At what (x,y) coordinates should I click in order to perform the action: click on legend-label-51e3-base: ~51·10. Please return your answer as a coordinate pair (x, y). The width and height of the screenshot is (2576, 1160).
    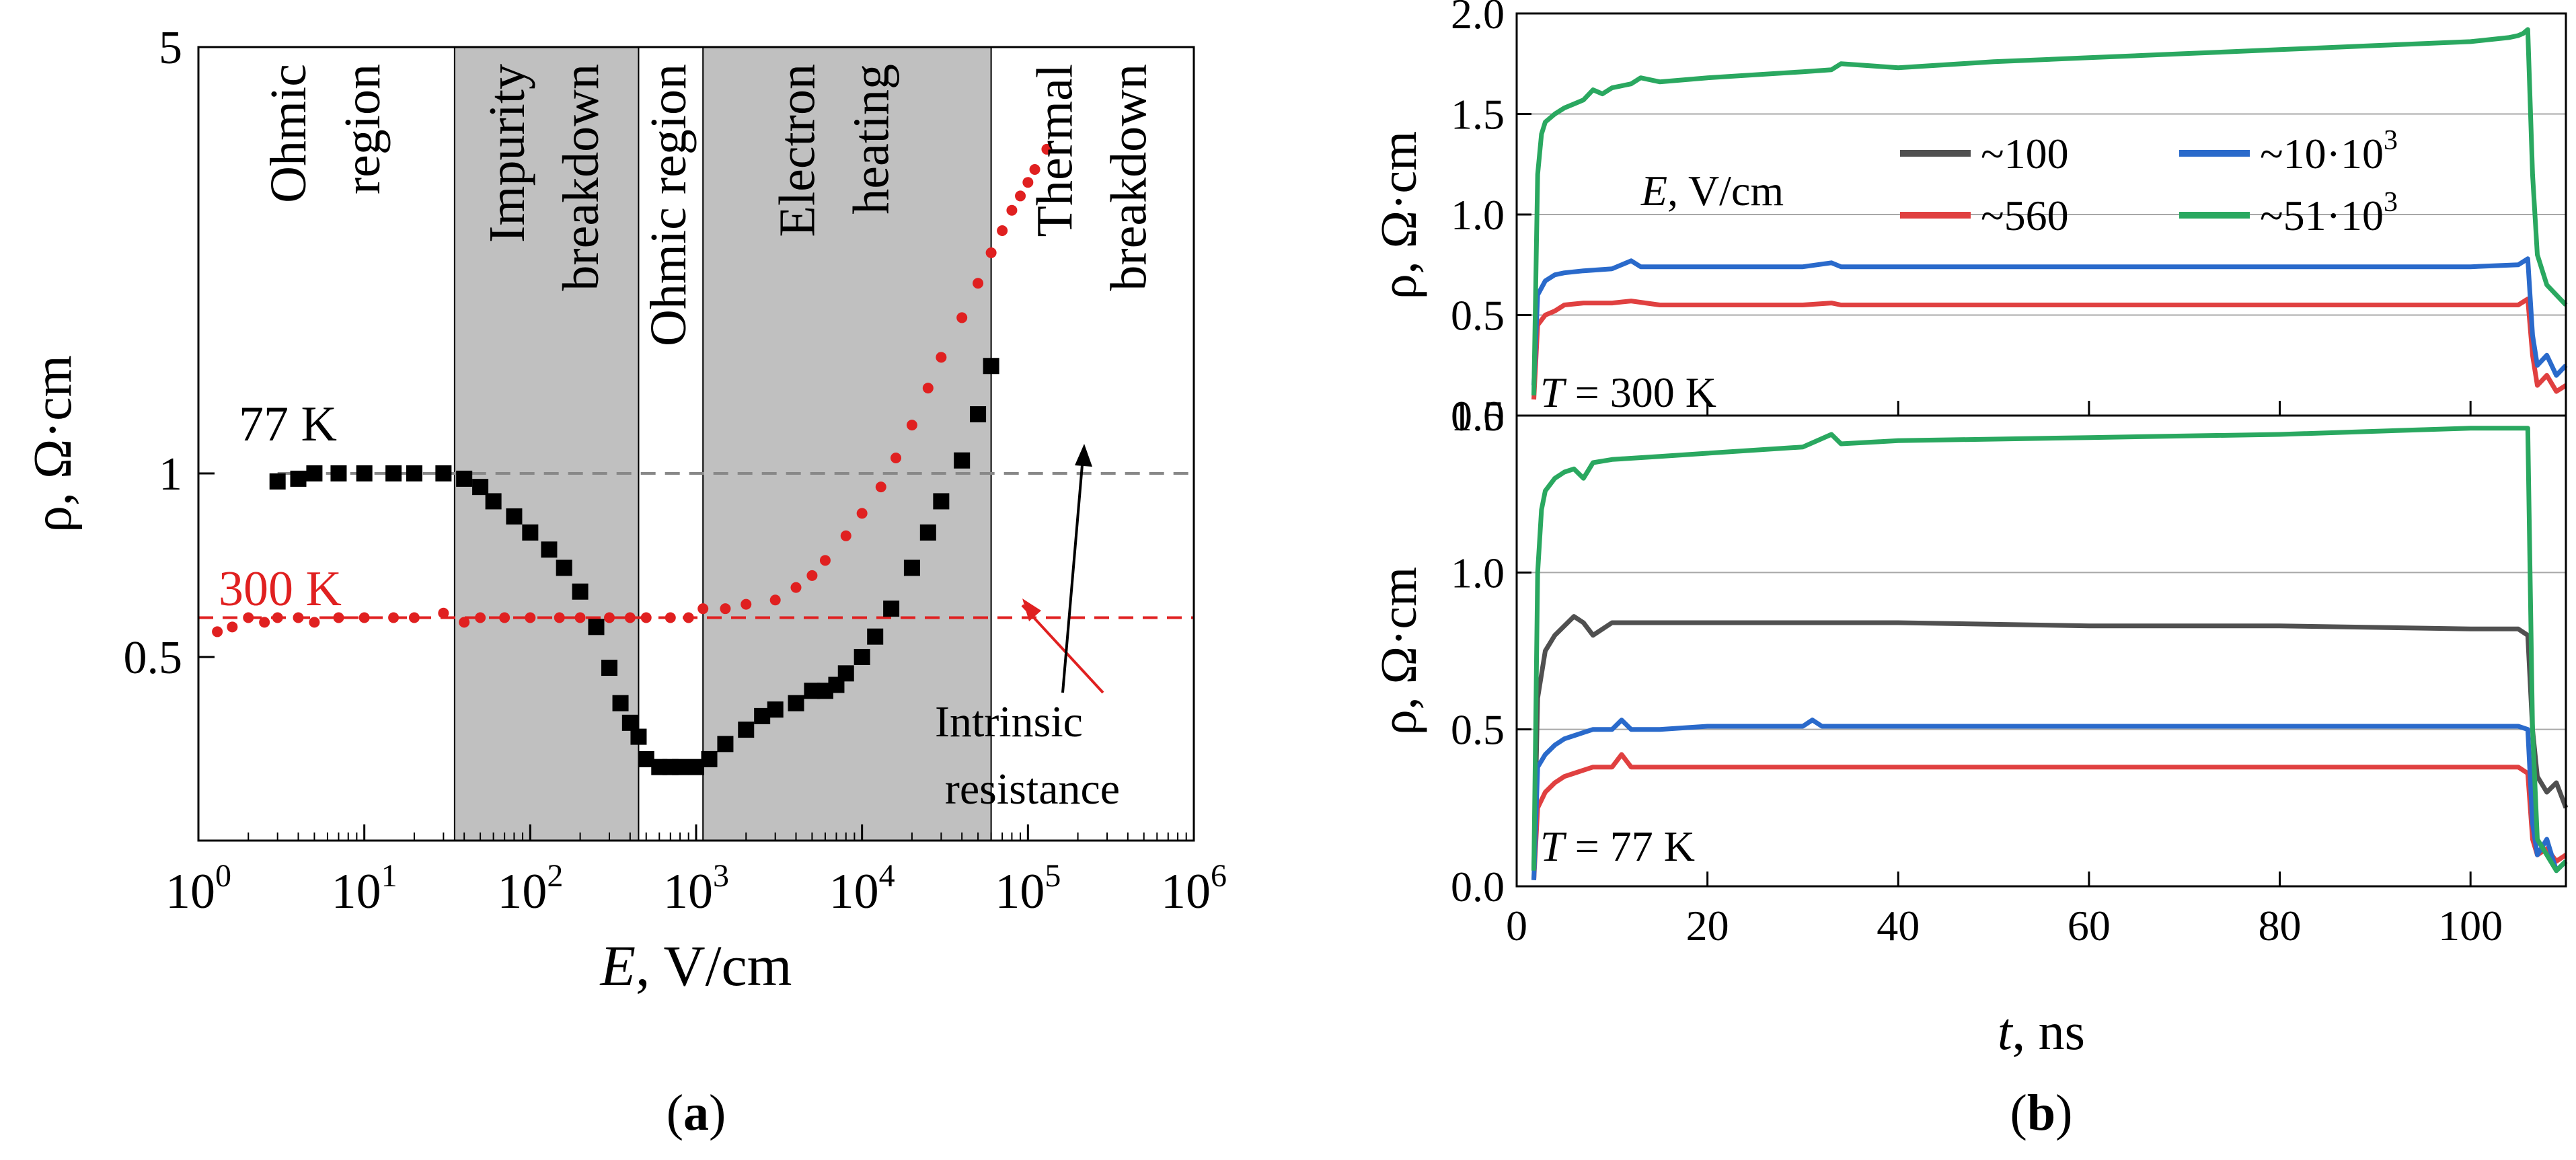
    Looking at the image, I should click on (2322, 215).